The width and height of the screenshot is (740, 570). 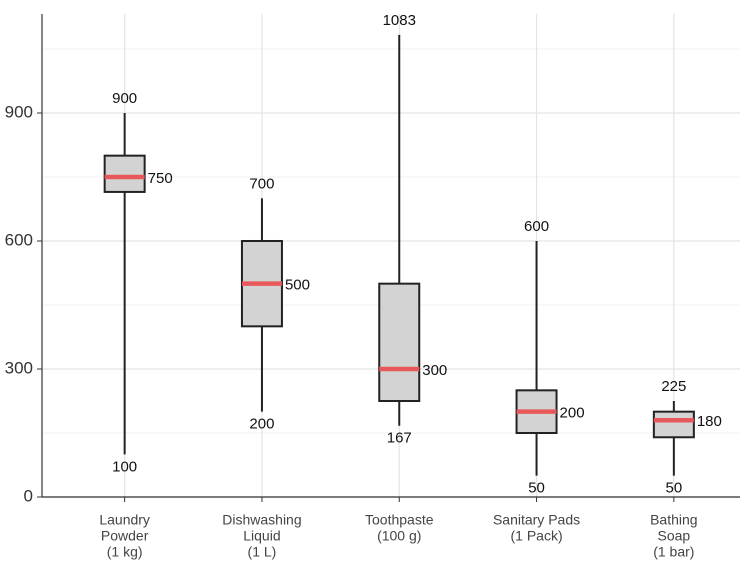 I want to click on x-tick-label: (1 bar), so click(x=673, y=552).